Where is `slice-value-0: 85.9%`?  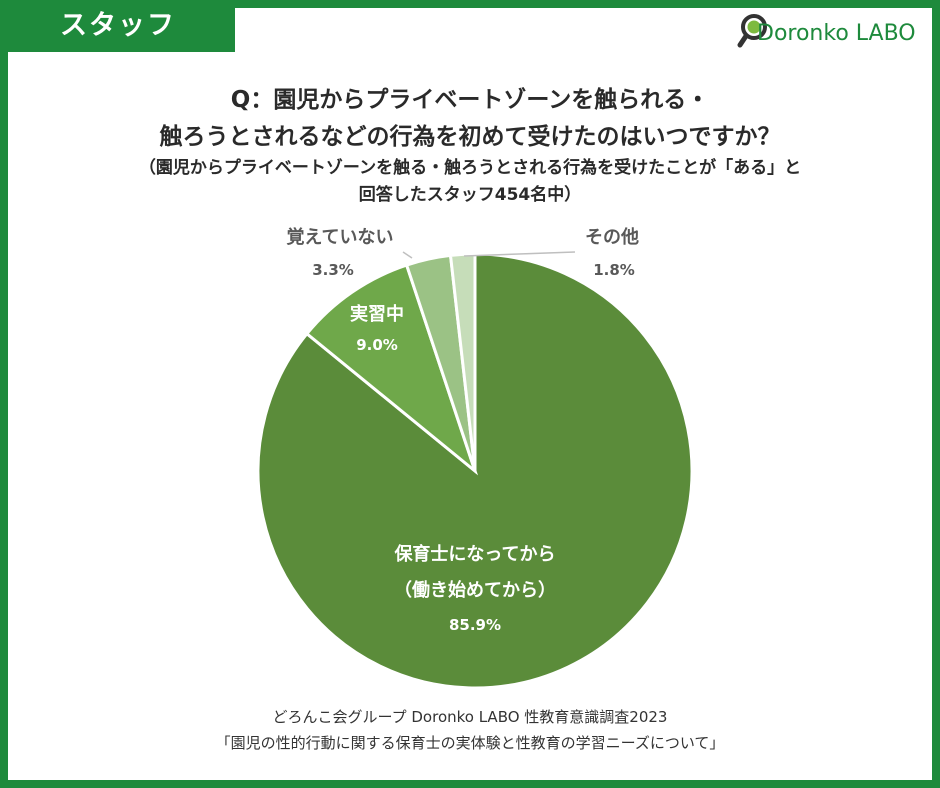 slice-value-0: 85.9% is located at coordinates (475, 625).